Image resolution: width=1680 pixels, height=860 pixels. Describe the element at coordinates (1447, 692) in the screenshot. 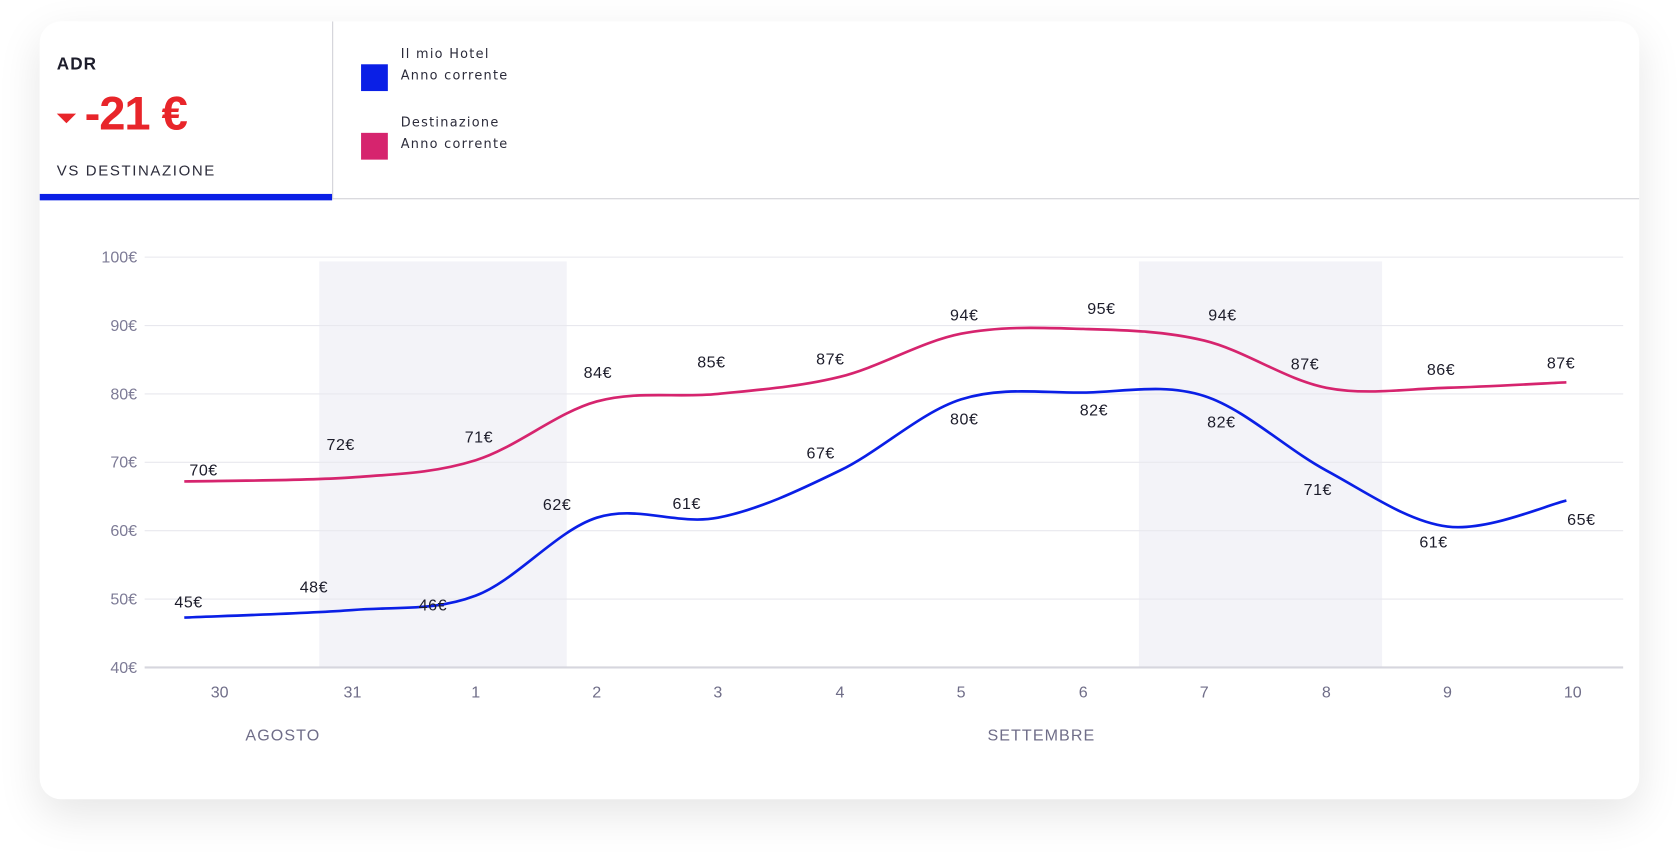

I see `x-tick-label: 9` at that location.